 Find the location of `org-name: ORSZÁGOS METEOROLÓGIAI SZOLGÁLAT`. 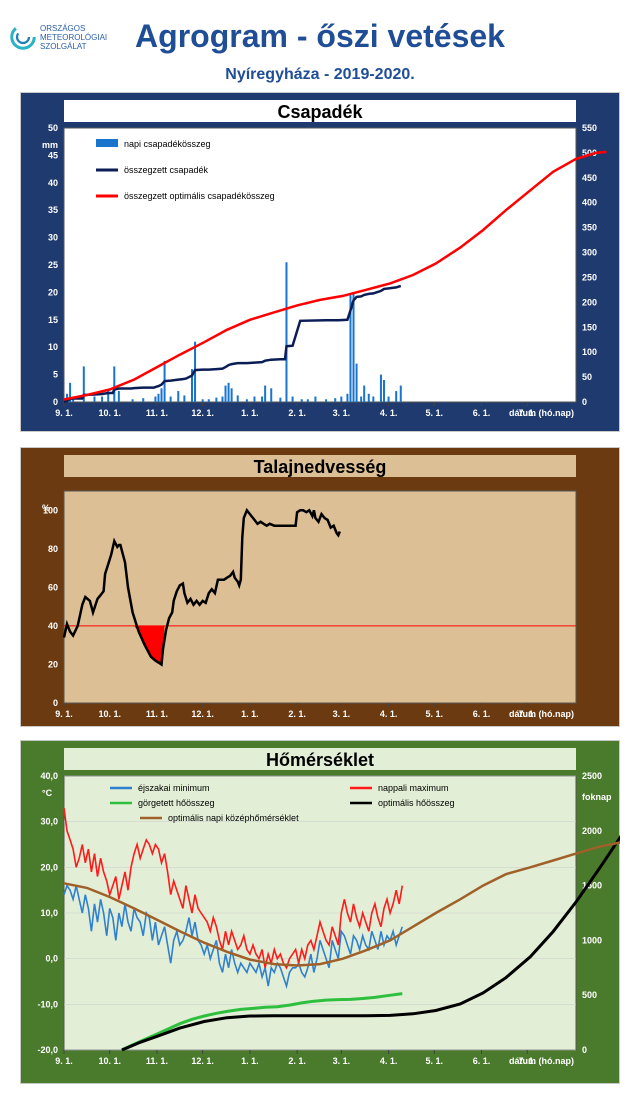

org-name: ORSZÁGOS METEOROLÓGIAI SZOLGÁLAT is located at coordinates (73, 37).